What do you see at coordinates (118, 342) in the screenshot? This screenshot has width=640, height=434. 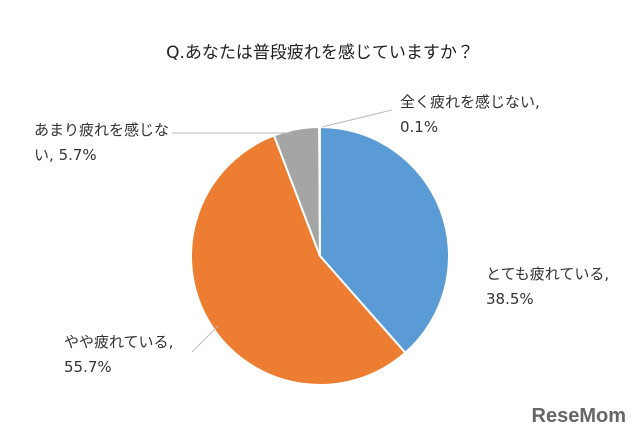 I see `slice-name: やや疲れている` at bounding box center [118, 342].